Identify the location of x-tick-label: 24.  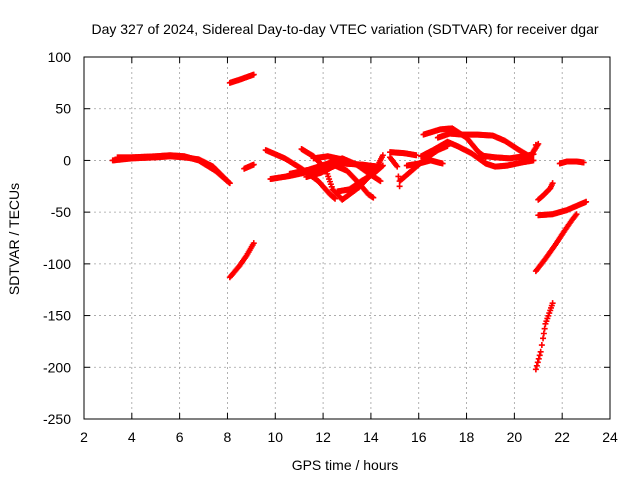
(610, 437).